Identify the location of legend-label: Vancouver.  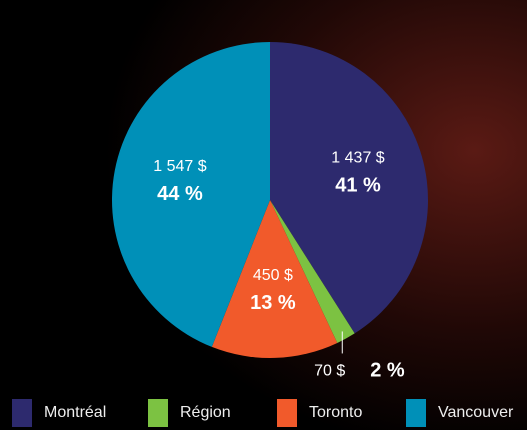
(476, 412).